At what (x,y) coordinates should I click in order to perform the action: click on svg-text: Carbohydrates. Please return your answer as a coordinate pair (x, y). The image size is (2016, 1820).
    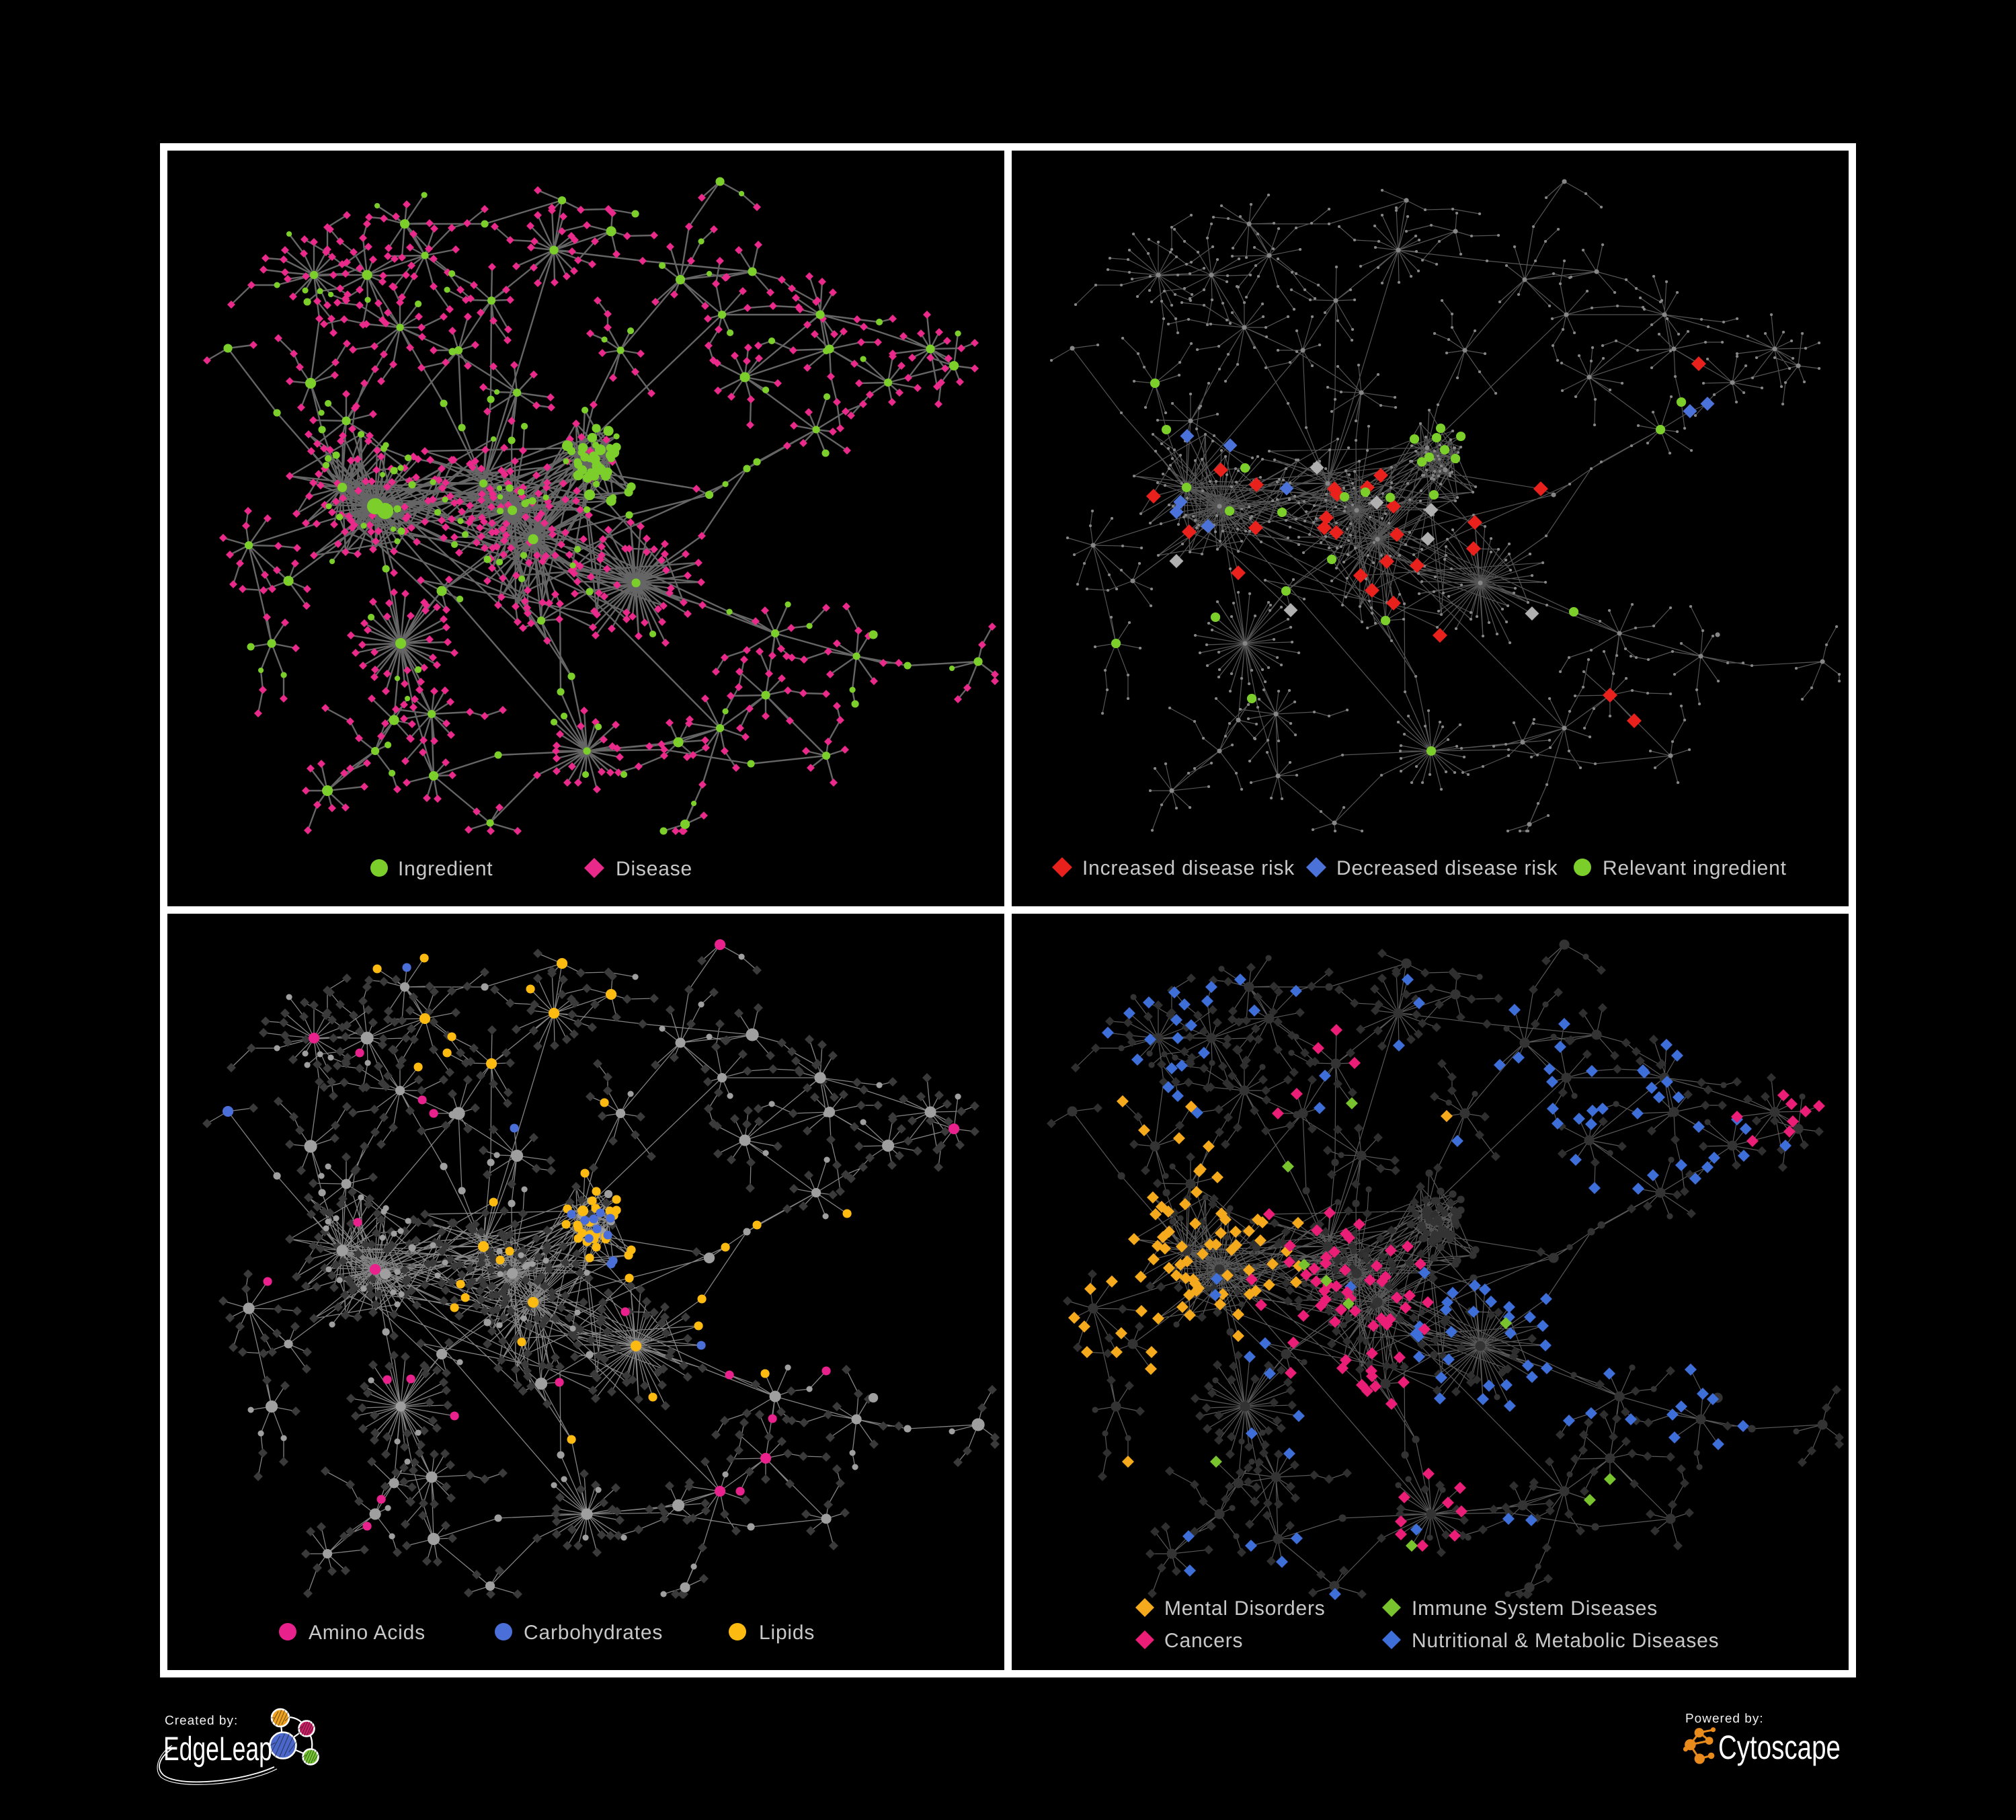
    Looking at the image, I should click on (593, 1633).